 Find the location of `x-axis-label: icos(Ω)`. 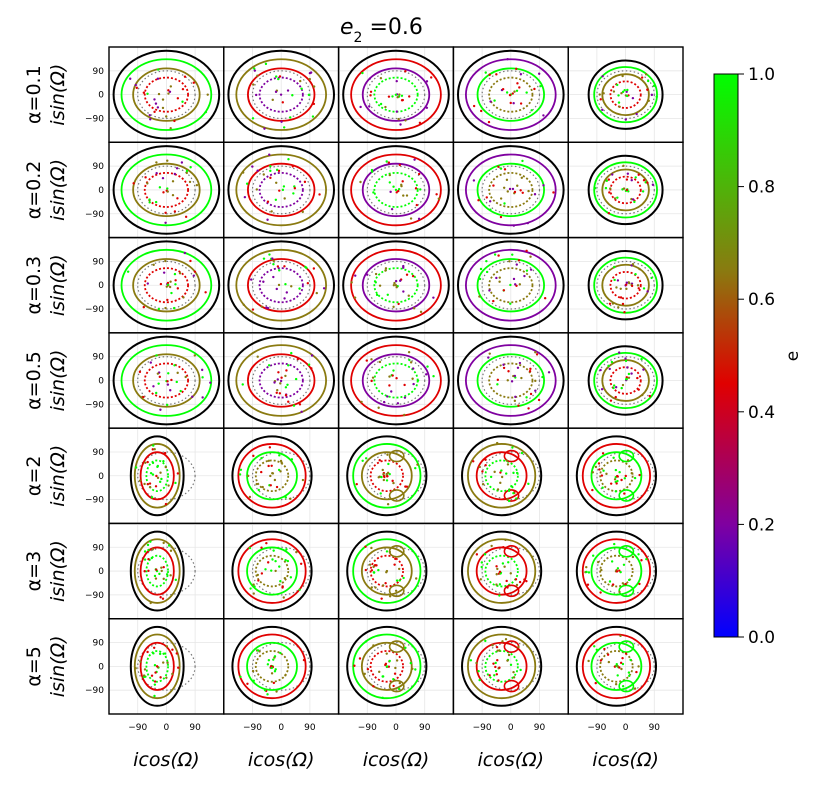

x-axis-label: icos(Ω) is located at coordinates (166, 760).